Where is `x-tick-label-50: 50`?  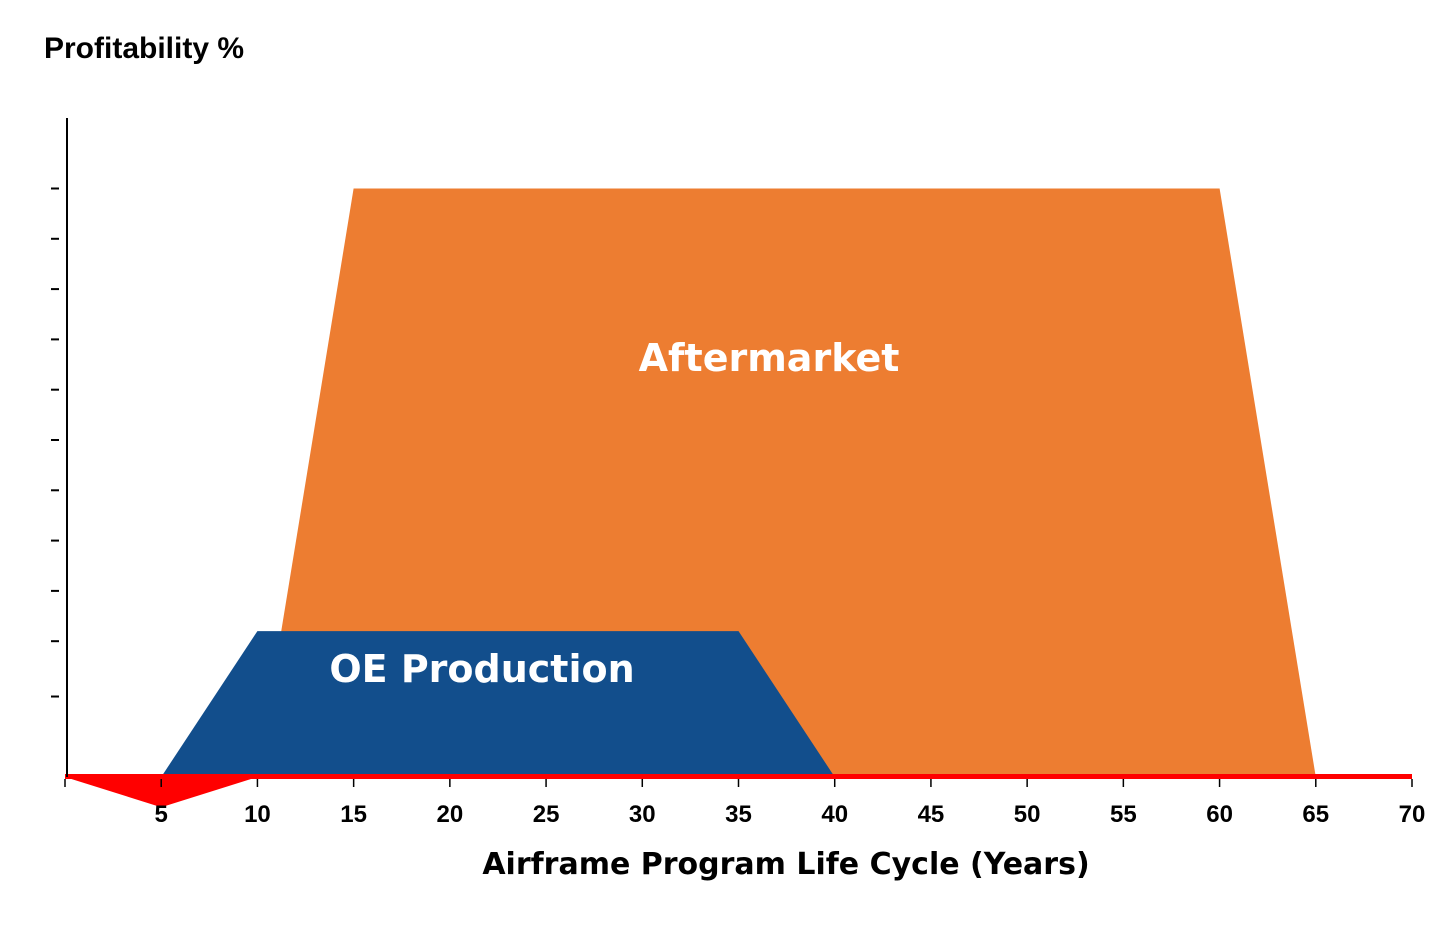 x-tick-label-50: 50 is located at coordinates (1027, 814).